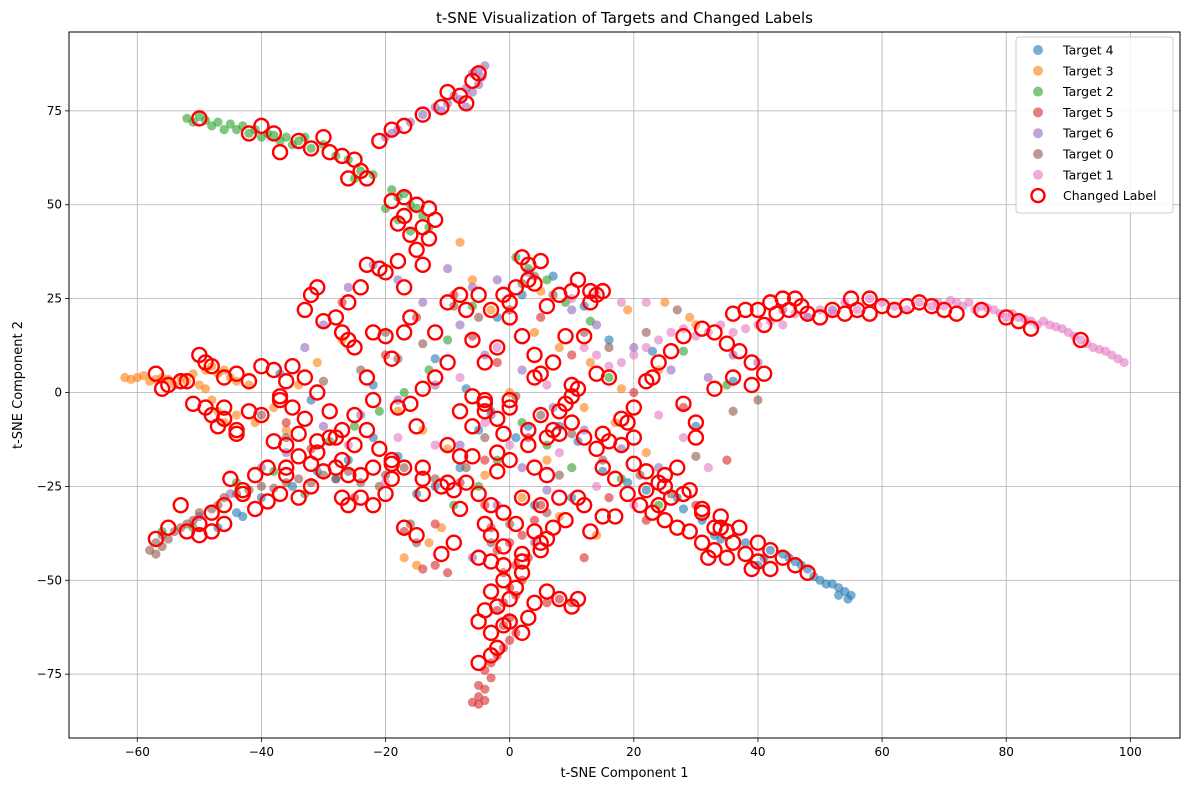  I want to click on x-tick-label: 100, so click(1130, 752).